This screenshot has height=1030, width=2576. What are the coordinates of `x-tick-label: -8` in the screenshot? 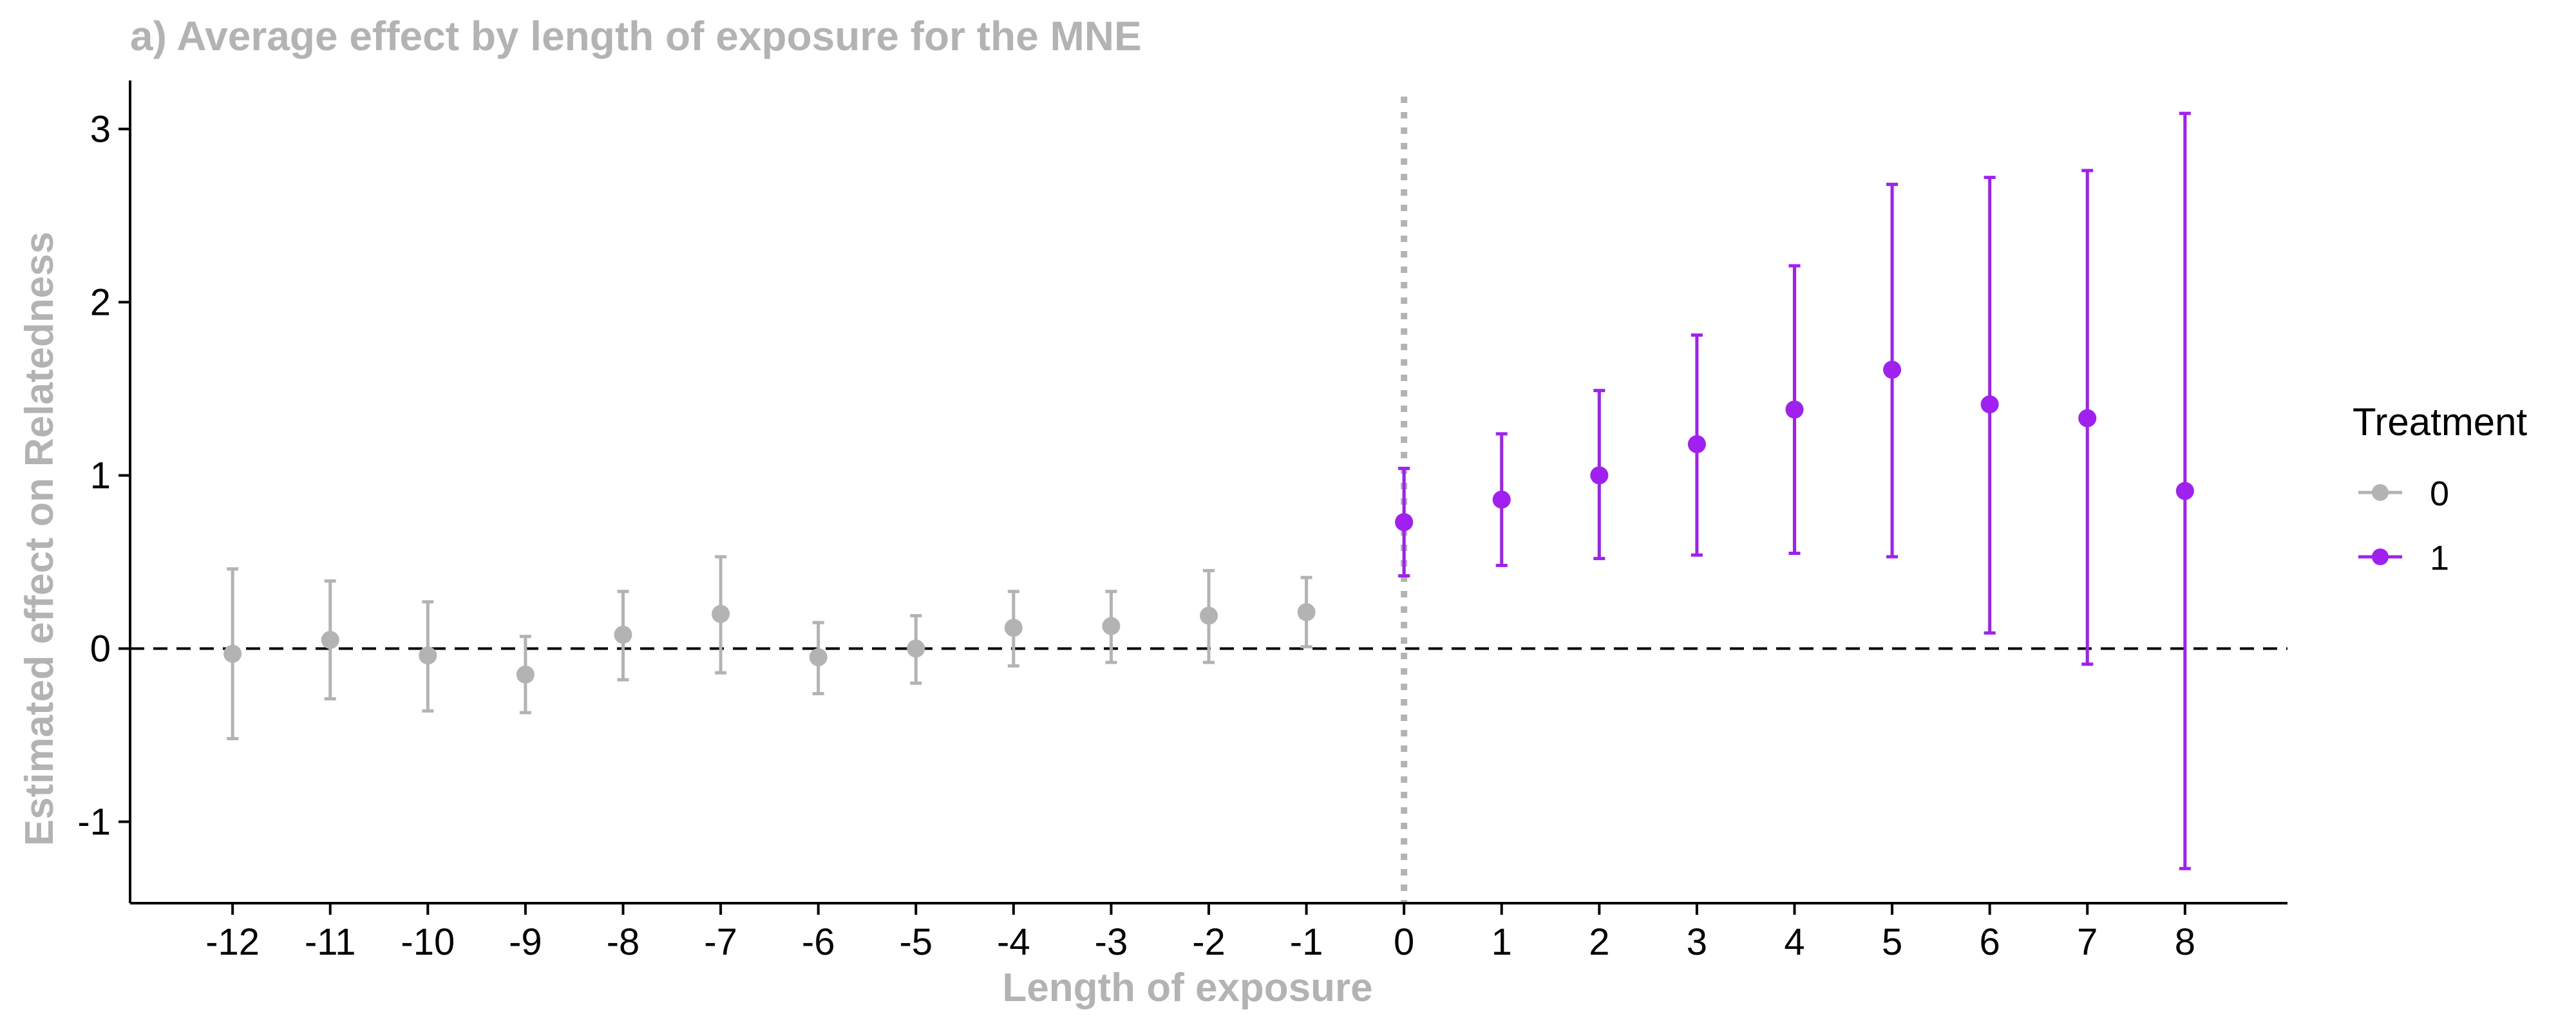 It's located at (623, 942).